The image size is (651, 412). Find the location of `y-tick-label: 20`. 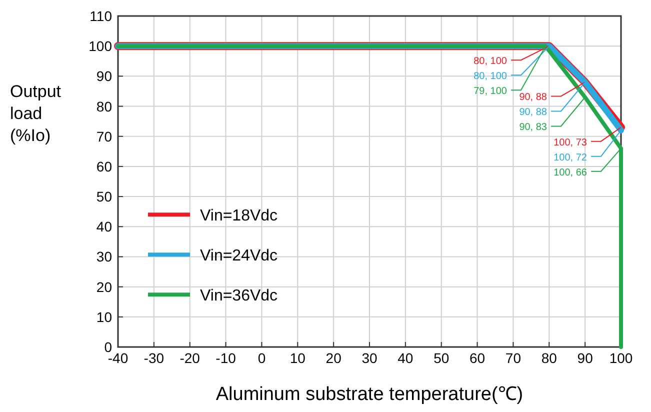

y-tick-label: 20 is located at coordinates (104, 286).